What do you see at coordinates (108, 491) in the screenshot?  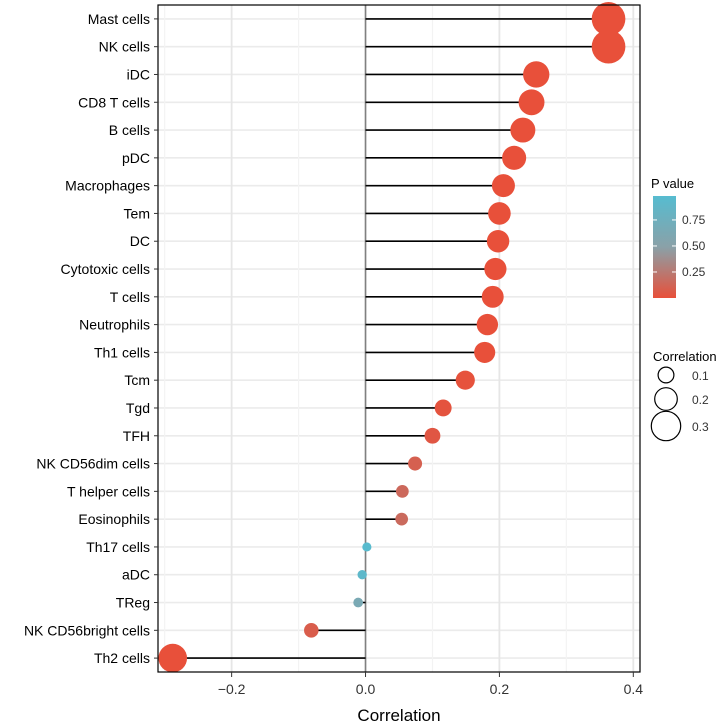 I see `category-label: T helper cells` at bounding box center [108, 491].